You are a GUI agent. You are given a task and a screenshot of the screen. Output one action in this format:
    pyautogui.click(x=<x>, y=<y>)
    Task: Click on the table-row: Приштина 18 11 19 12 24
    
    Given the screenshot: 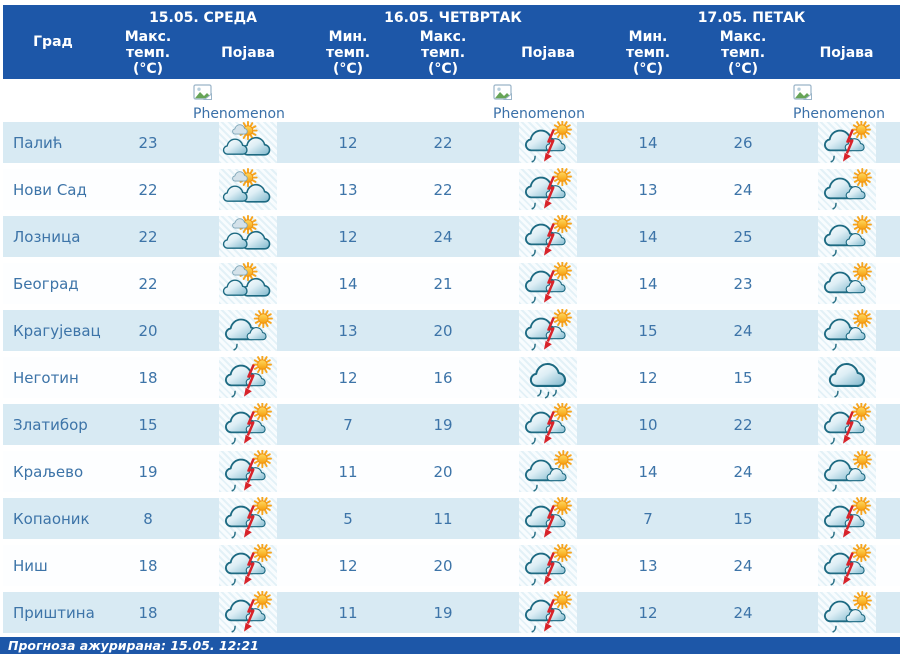 What is the action you would take?
    pyautogui.click(x=451, y=614)
    